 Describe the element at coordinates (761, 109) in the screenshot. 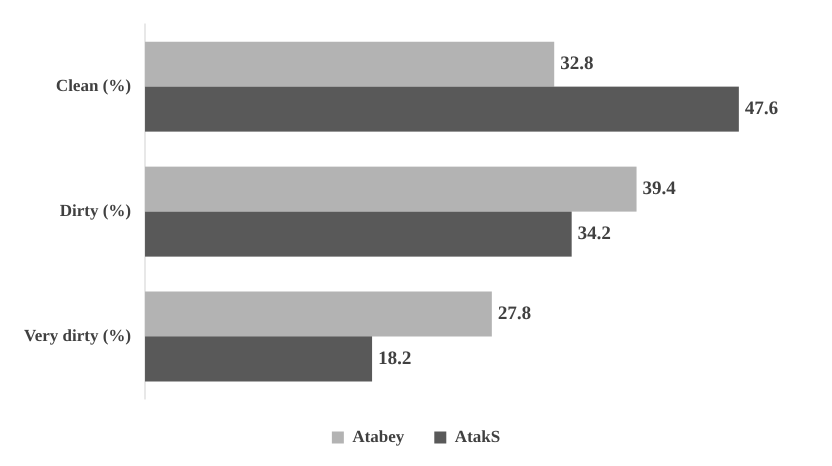

I see `data-label: 47.6` at that location.